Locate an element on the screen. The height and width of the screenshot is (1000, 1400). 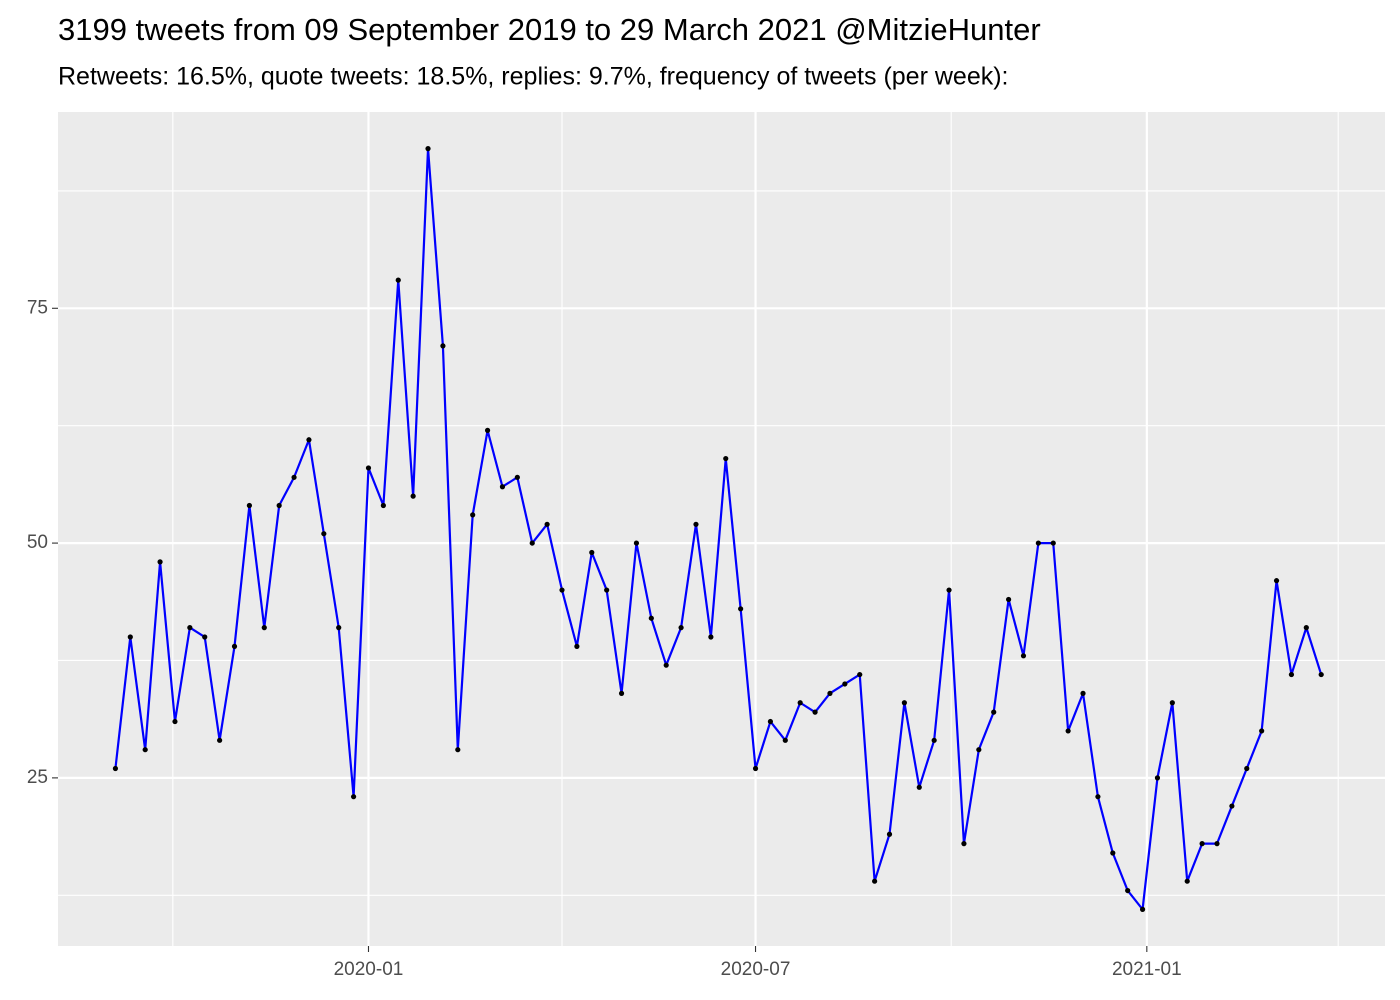
x-tick-label: 2020-01 is located at coordinates (369, 969).